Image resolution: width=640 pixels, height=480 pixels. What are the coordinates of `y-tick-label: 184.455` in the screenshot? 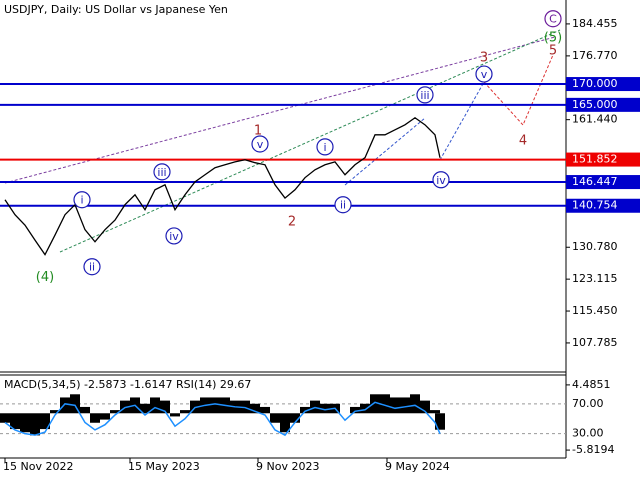 It's located at (595, 23).